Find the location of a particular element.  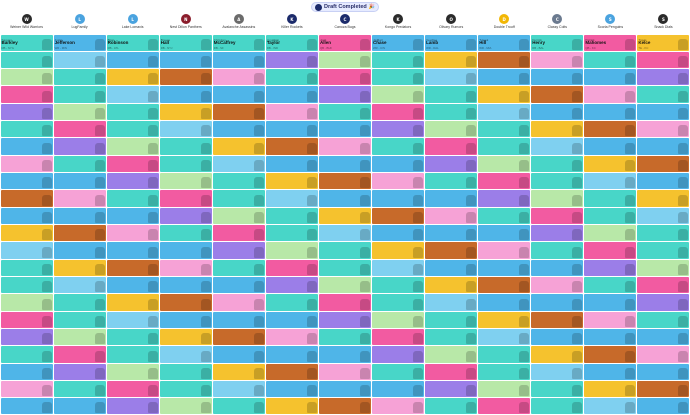

team-column-header: O Olivary Rumors is located at coordinates (451, 24).